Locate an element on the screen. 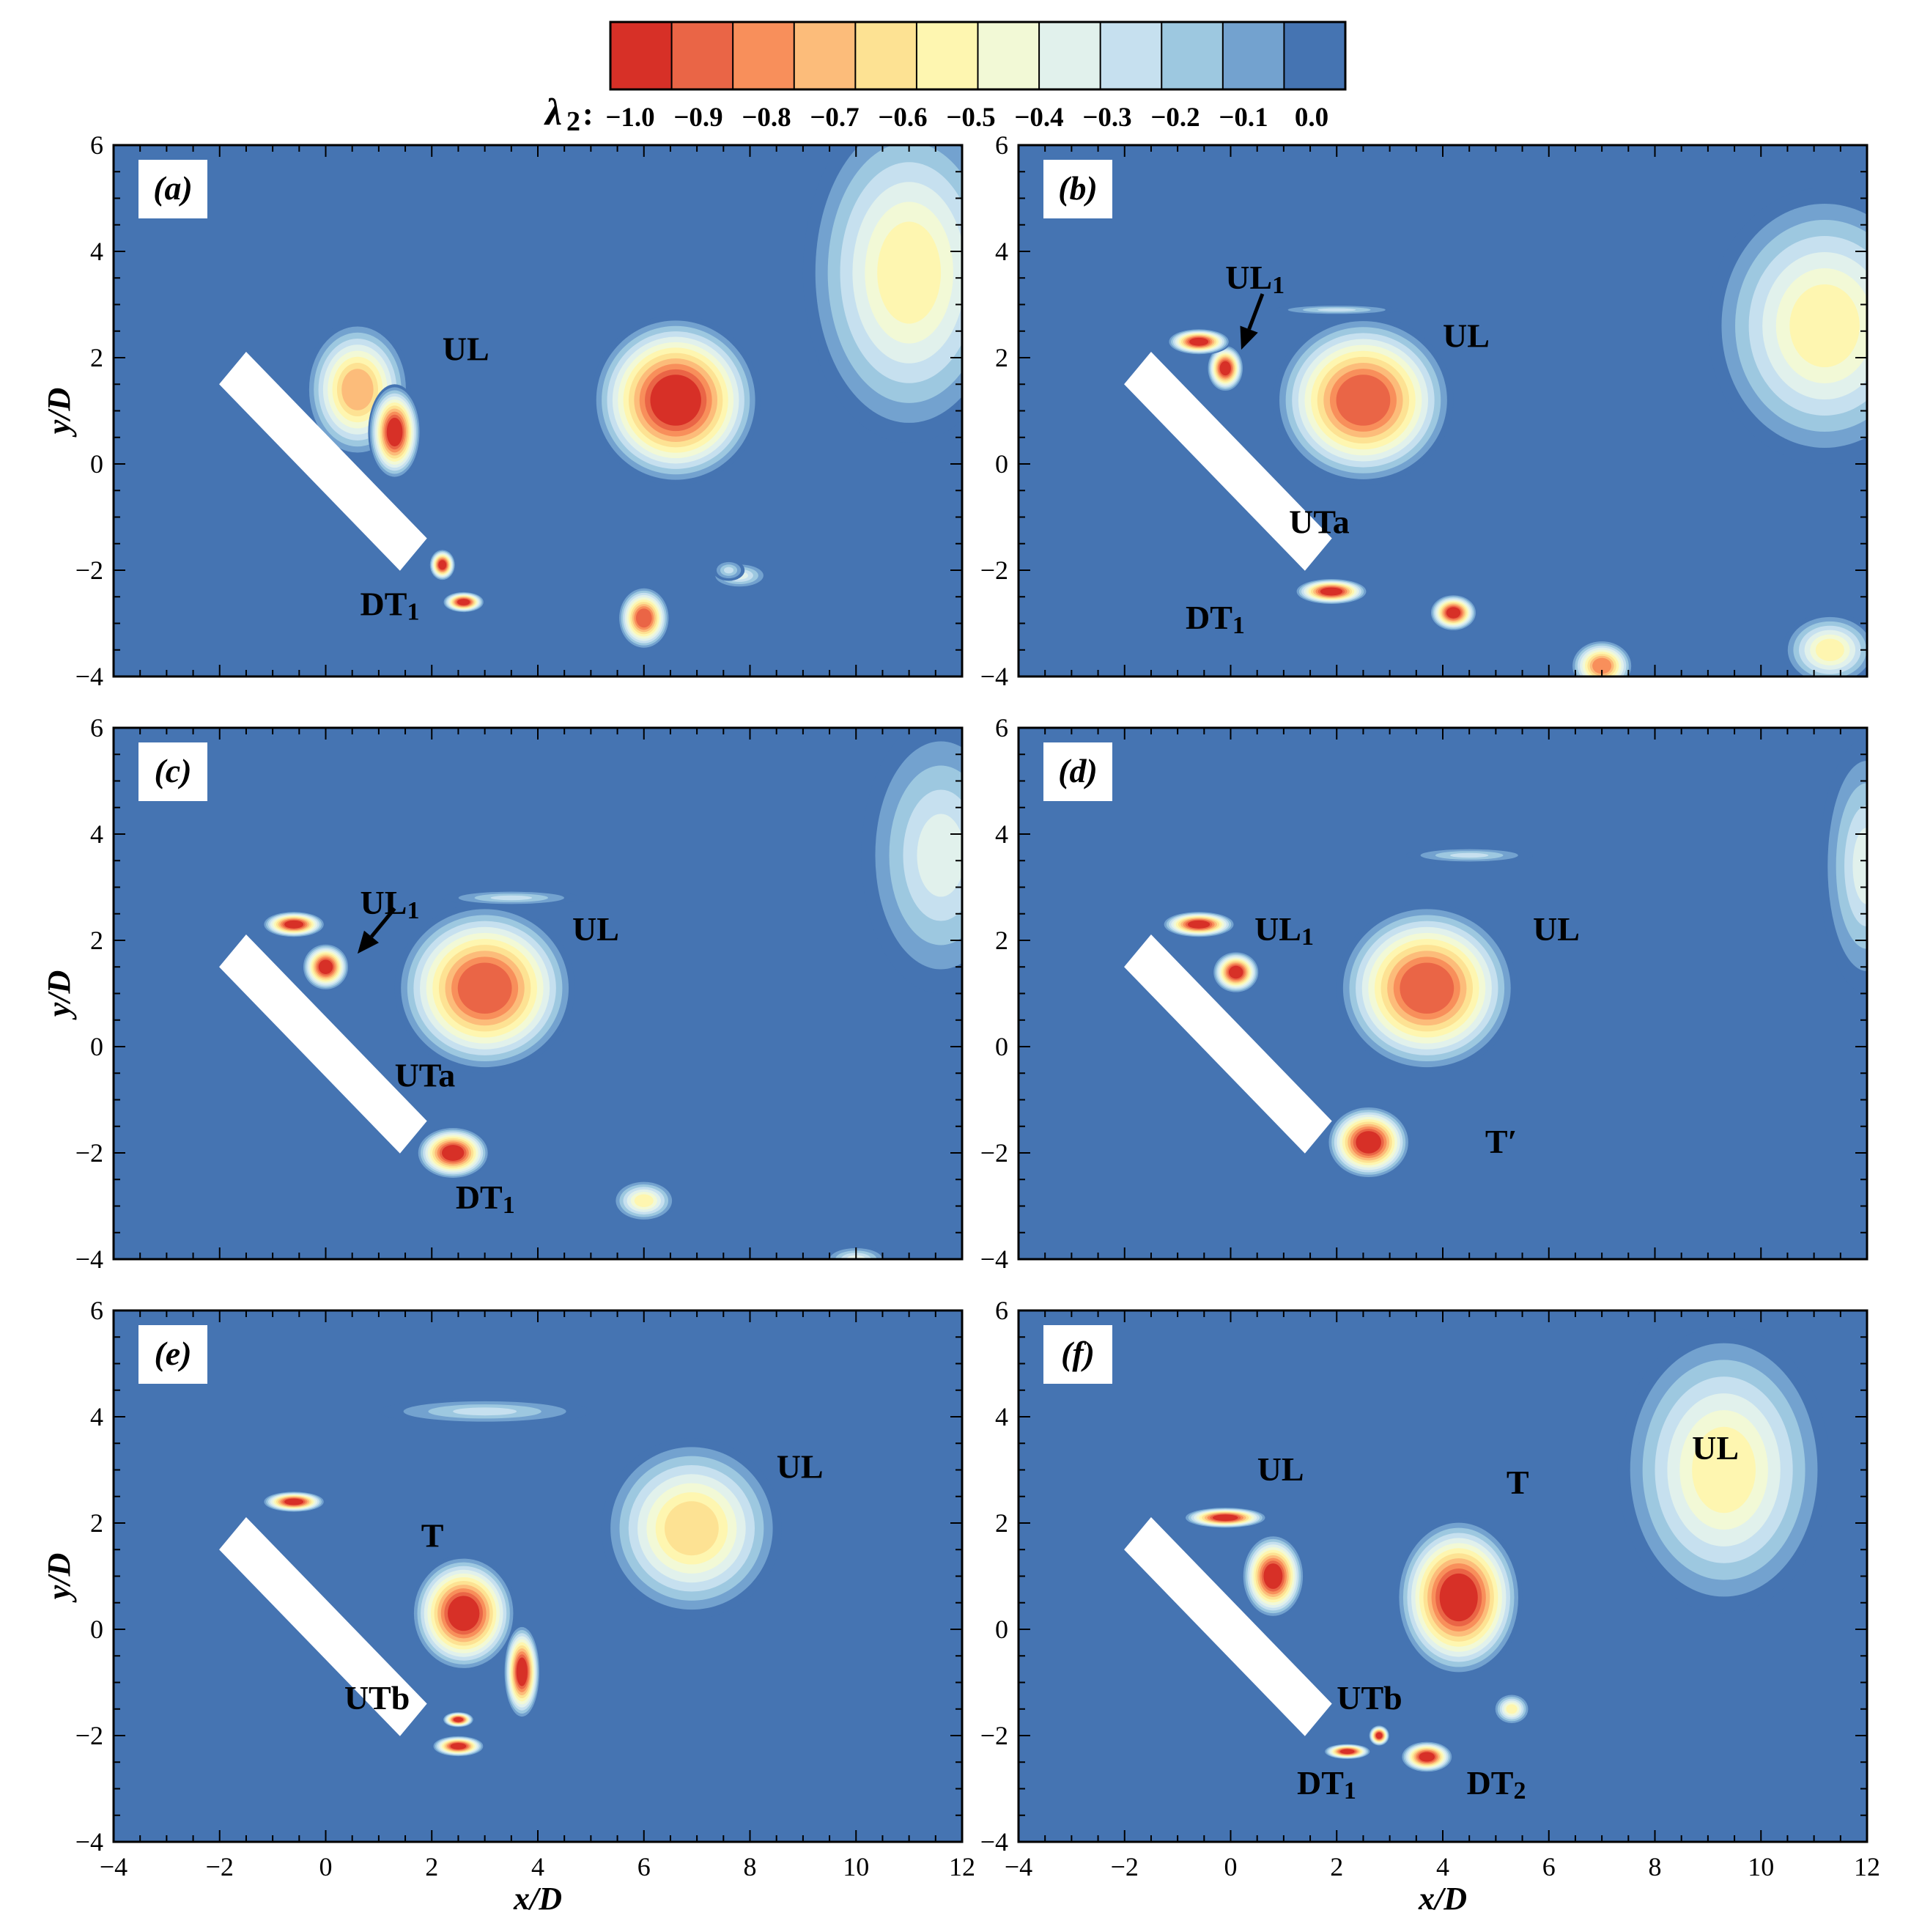 This screenshot has width=1911, height=1932. x-tick-label: 2 is located at coordinates (1336, 1866).